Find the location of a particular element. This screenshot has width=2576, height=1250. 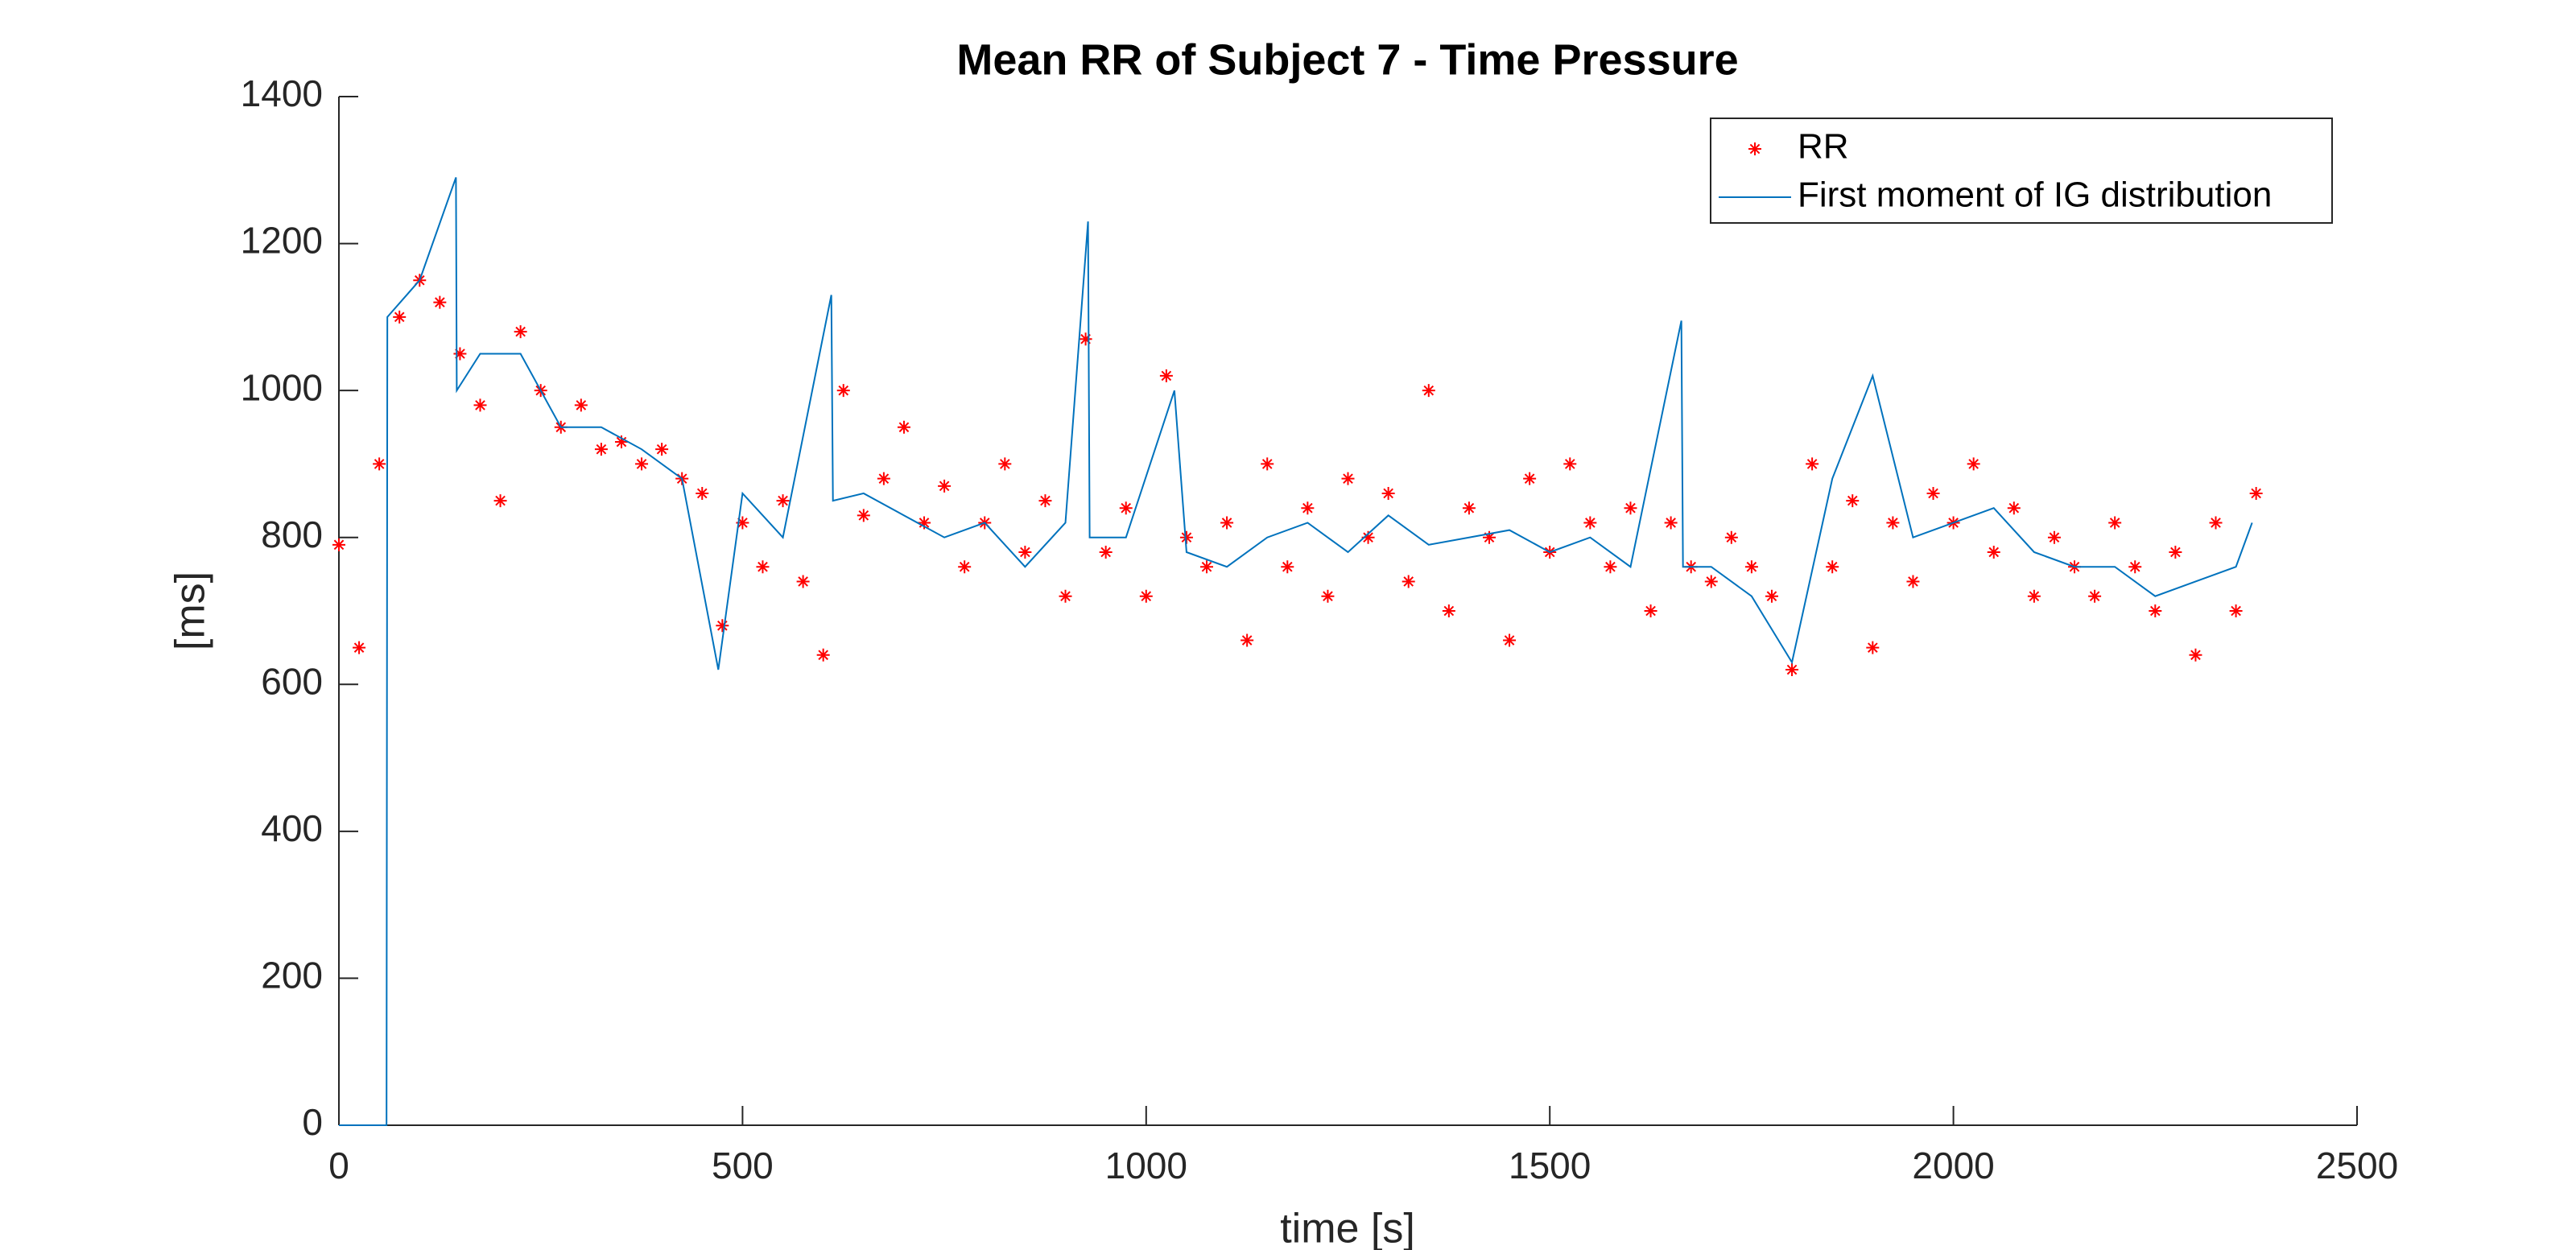

x-axis-label: time [s] is located at coordinates (1347, 1228).